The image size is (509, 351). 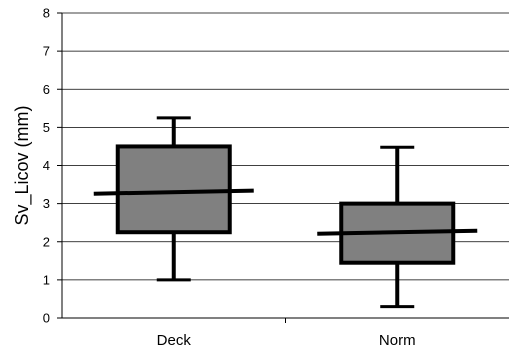 I want to click on x-tick-labels: Deck Norm, so click(x=286, y=333).